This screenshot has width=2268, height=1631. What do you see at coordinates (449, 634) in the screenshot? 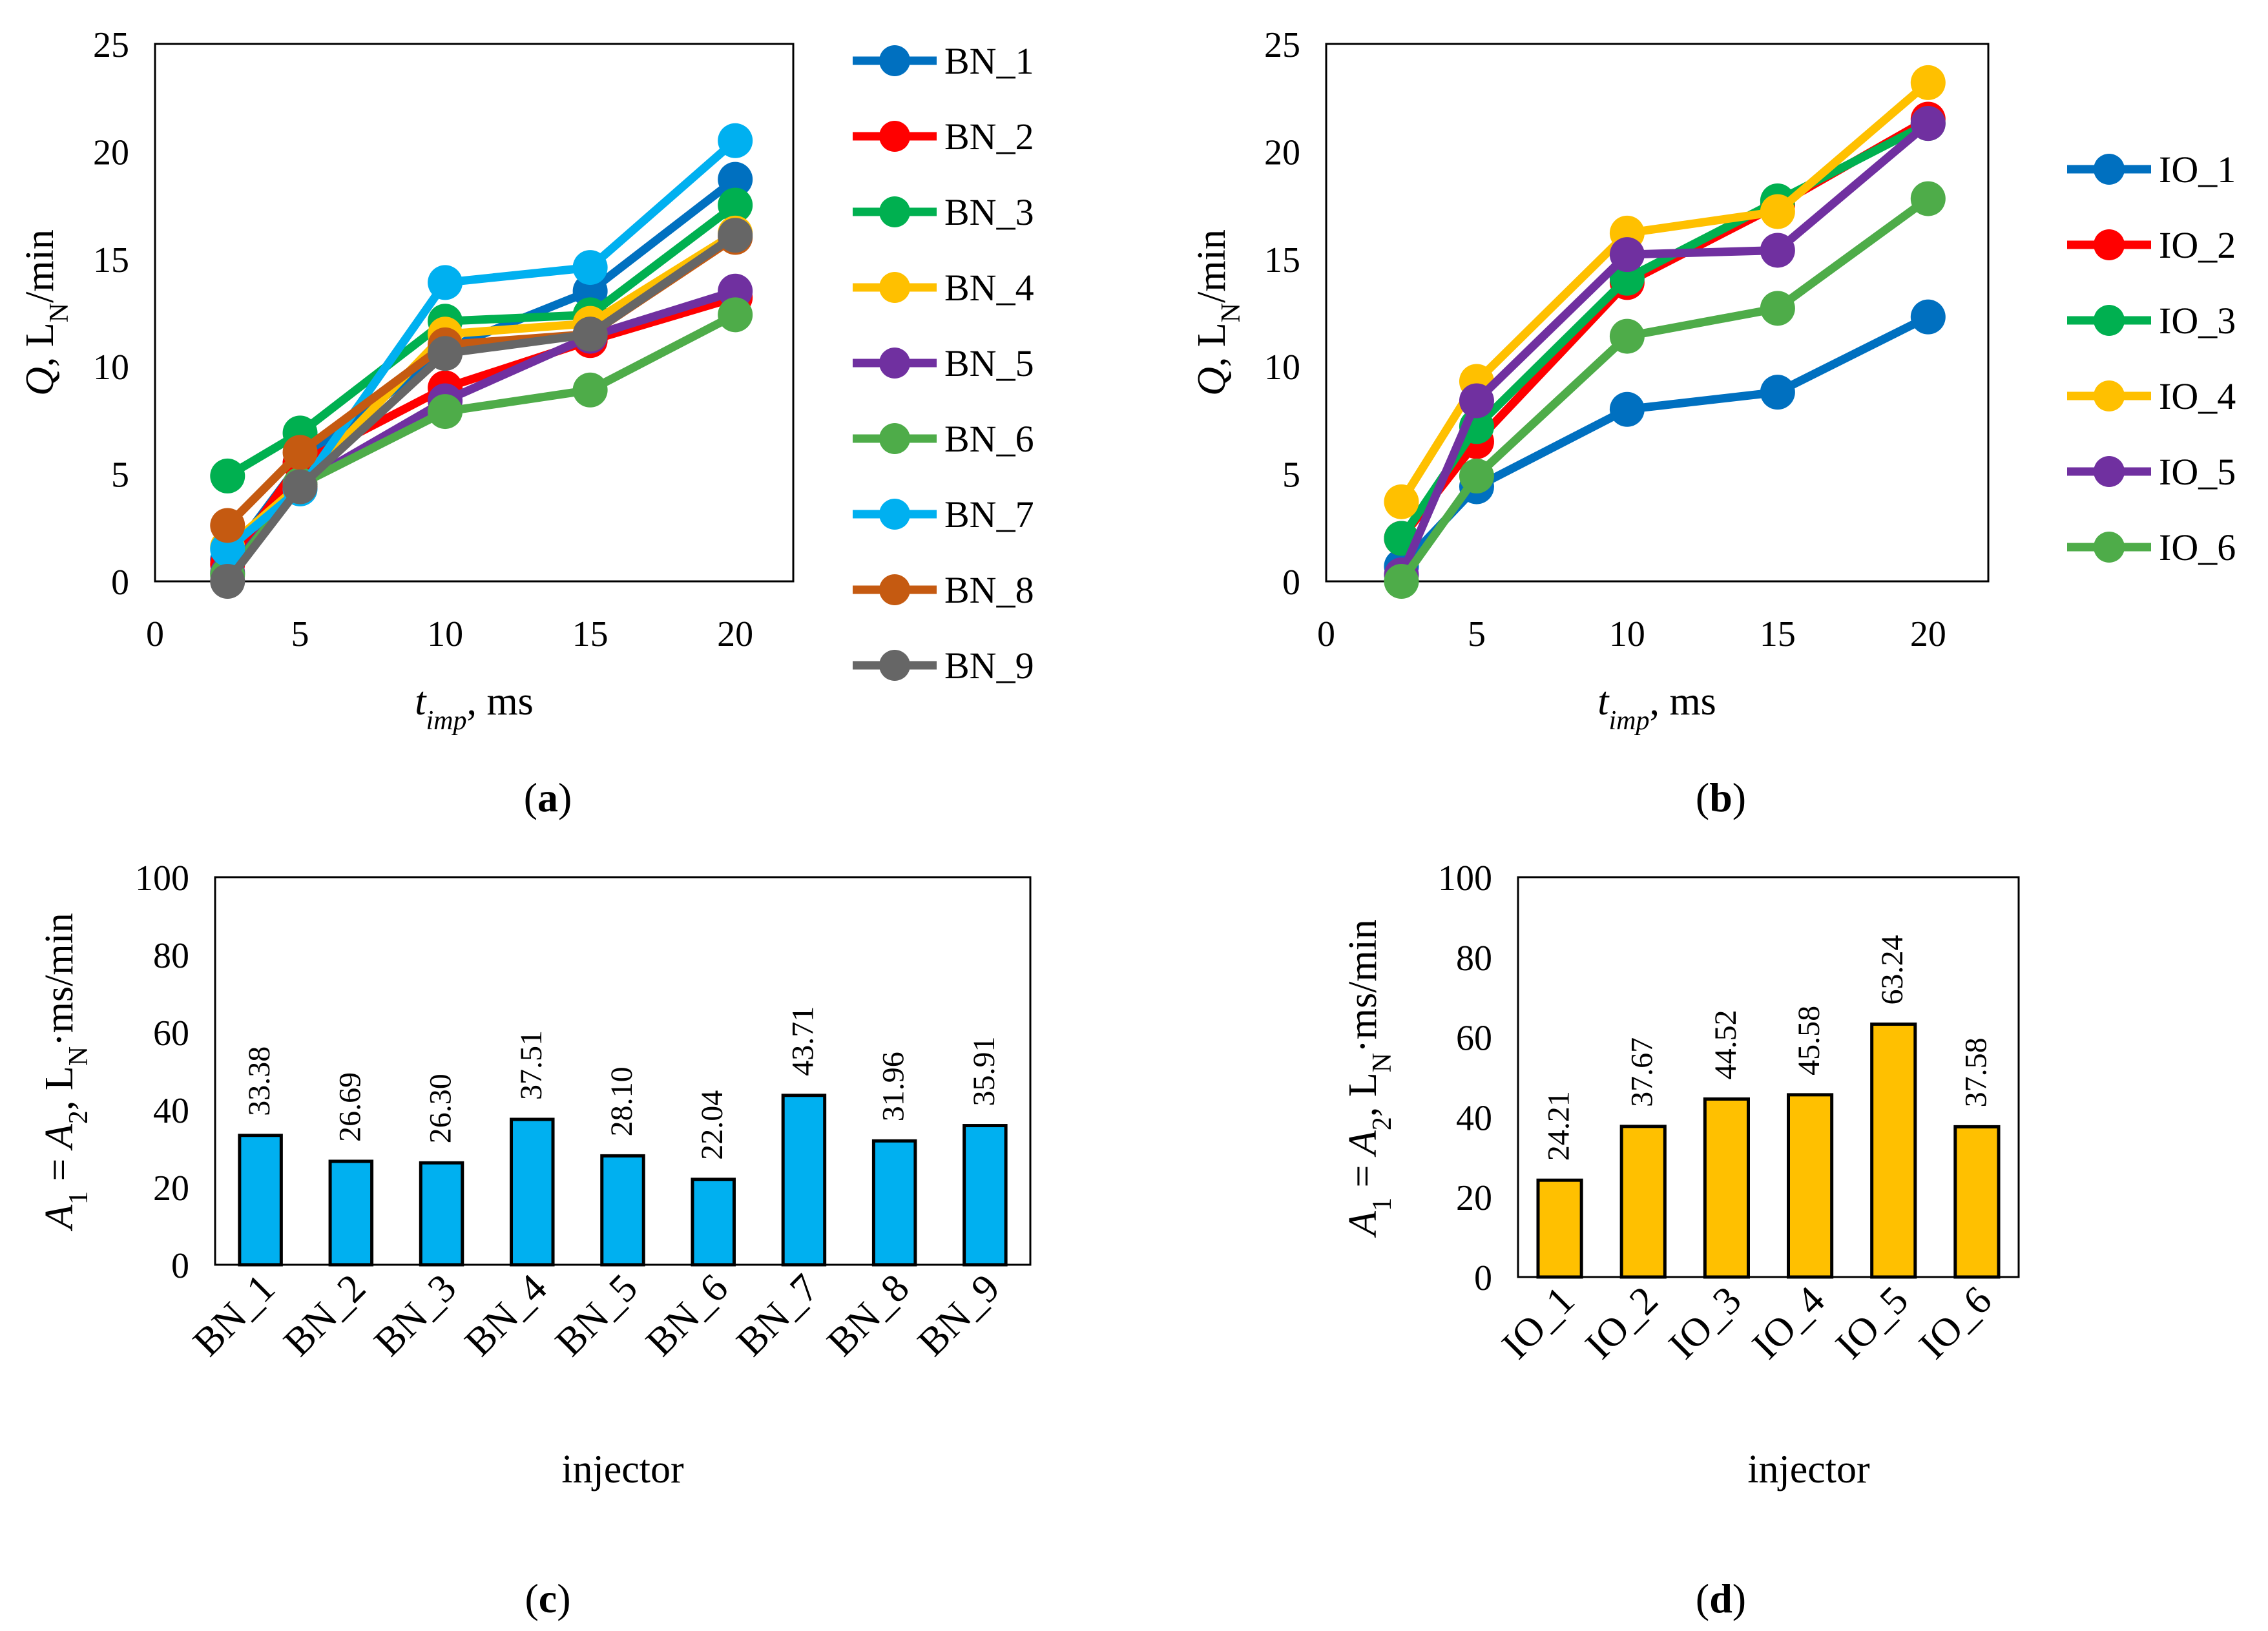
I see `x-tick-labels-a: 0 5 10 15 20` at bounding box center [449, 634].